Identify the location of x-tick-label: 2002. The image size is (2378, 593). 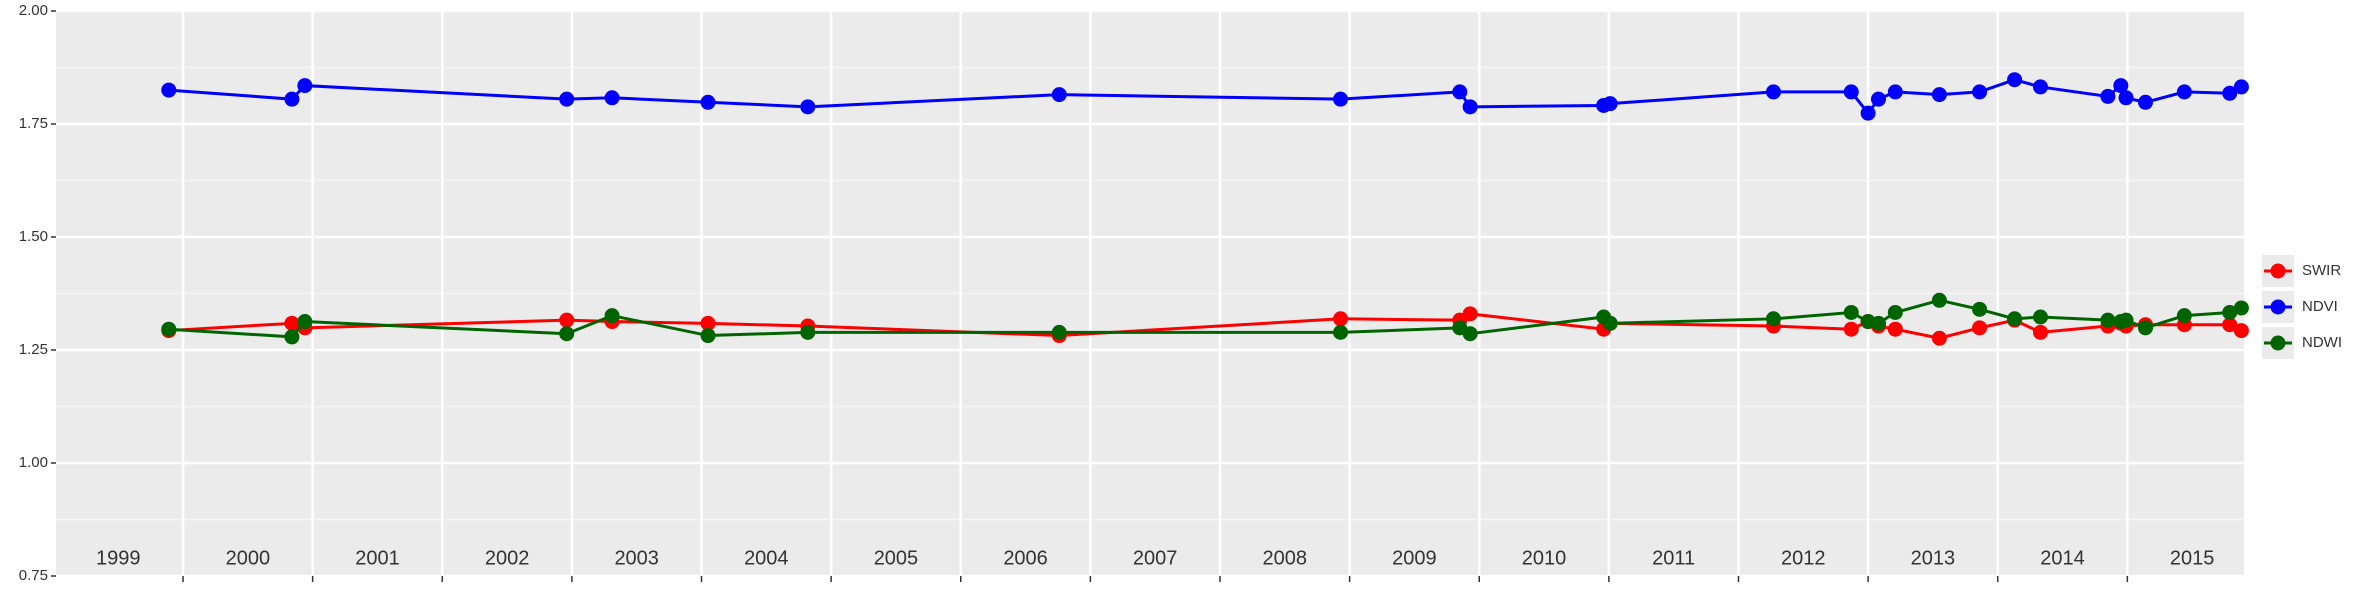
(507, 558).